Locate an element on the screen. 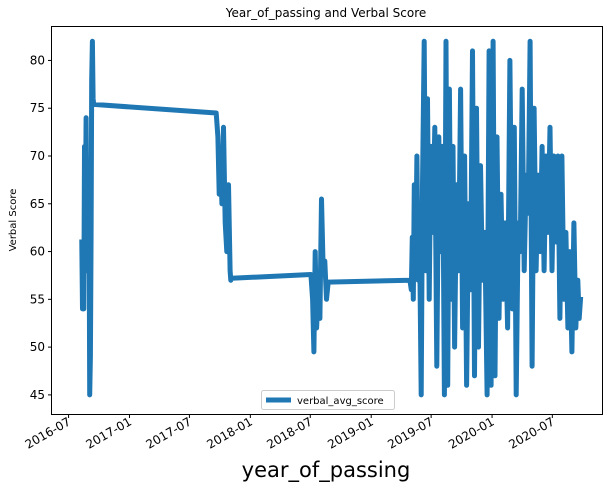  y-tick-label: 75 is located at coordinates (37, 108).